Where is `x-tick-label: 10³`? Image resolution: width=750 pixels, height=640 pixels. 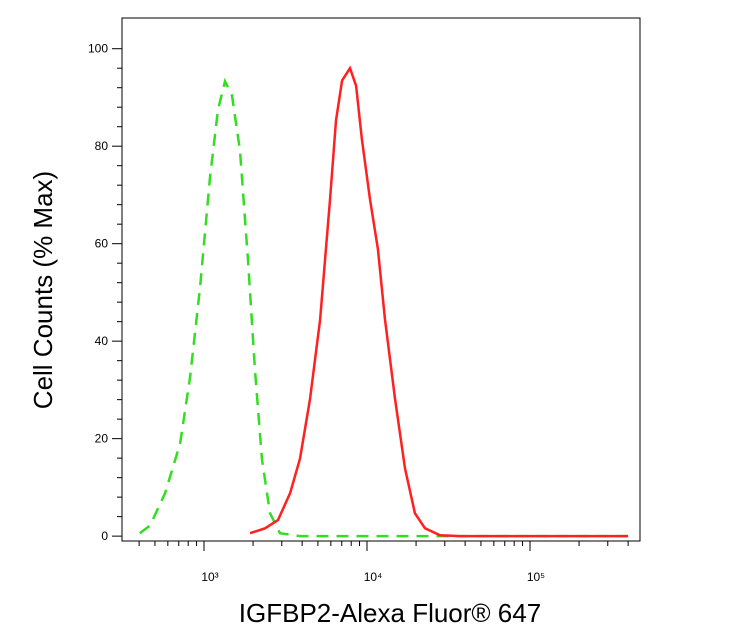
x-tick-label: 10³ is located at coordinates (209, 577).